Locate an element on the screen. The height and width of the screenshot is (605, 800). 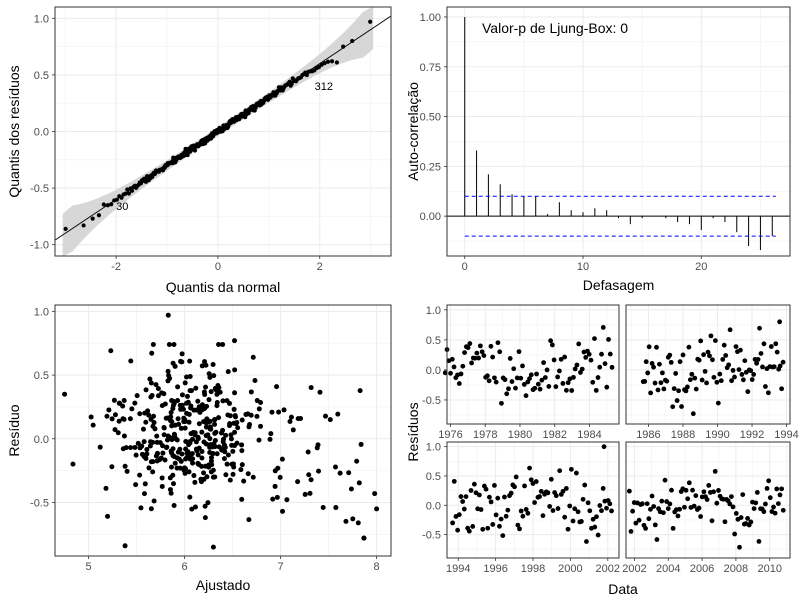
facet-2: 1986 1988 1990 1992 1994 is located at coordinates (712, 372).